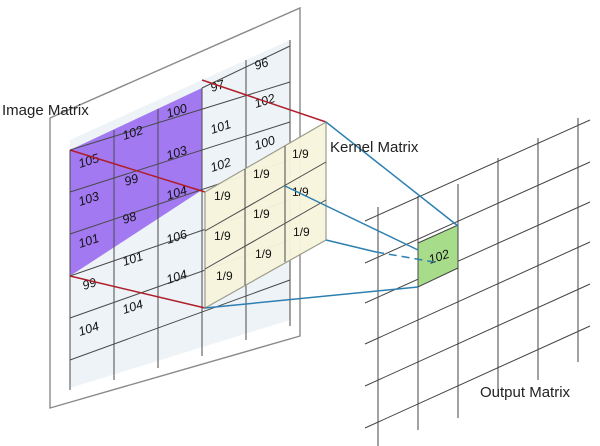  Describe the element at coordinates (438, 256) in the screenshot. I see `output-highlight-cell` at that location.